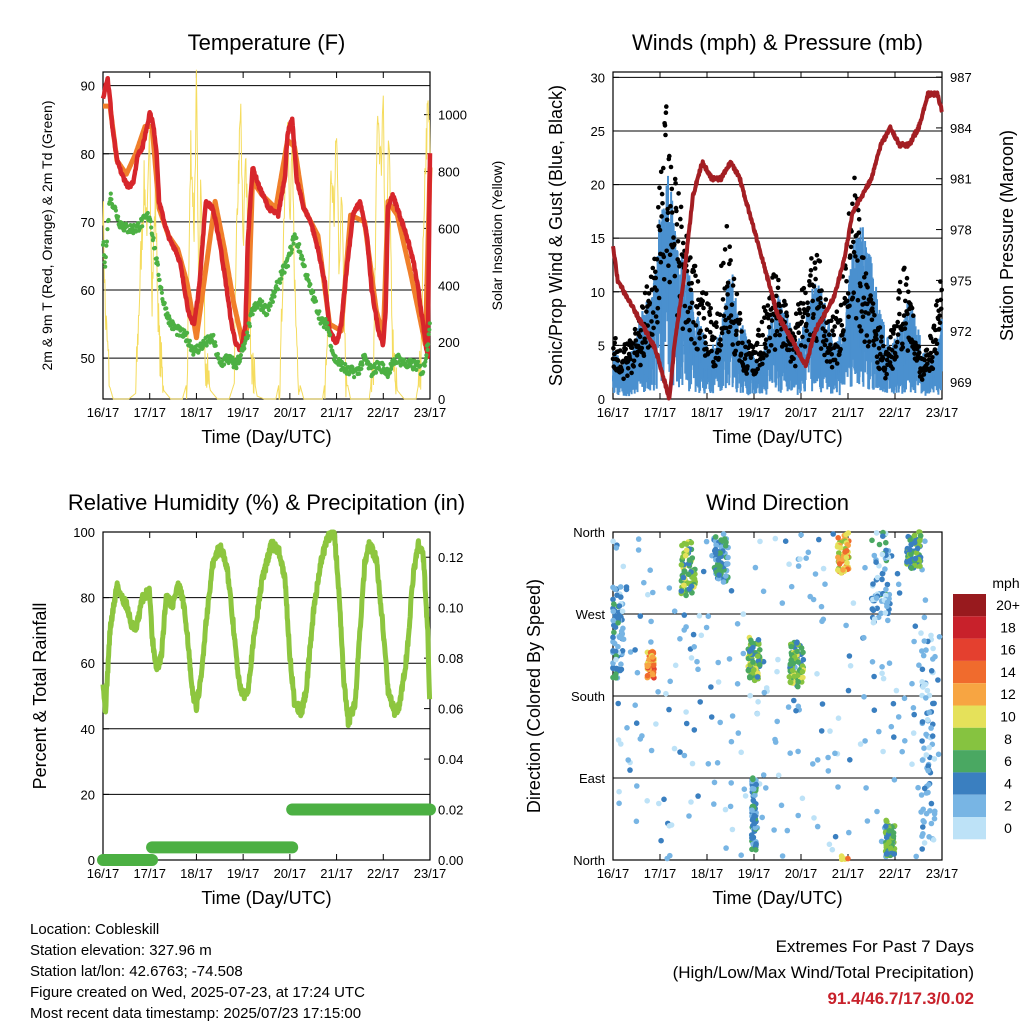  Describe the element at coordinates (88, 729) in the screenshot. I see `y-tick-label: 40` at that location.